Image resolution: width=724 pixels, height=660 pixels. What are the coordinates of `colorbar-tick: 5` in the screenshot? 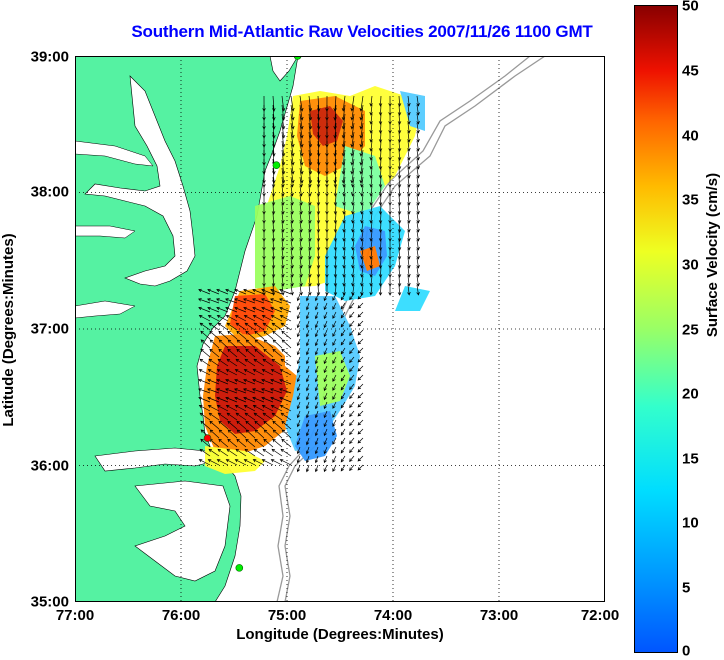 It's located at (686, 588).